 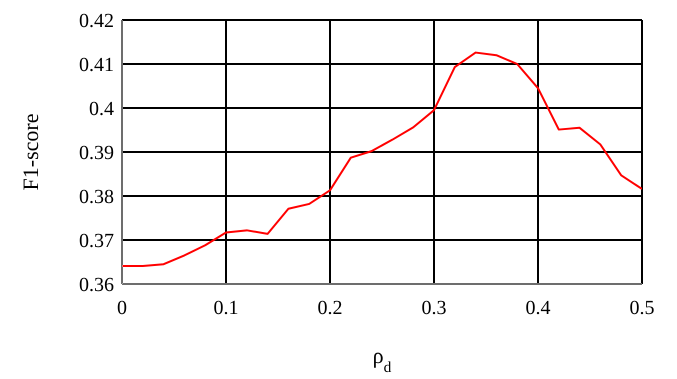 What do you see at coordinates (382, 359) in the screenshot?
I see `x-axis-title: ρ$_{d}$` at bounding box center [382, 359].